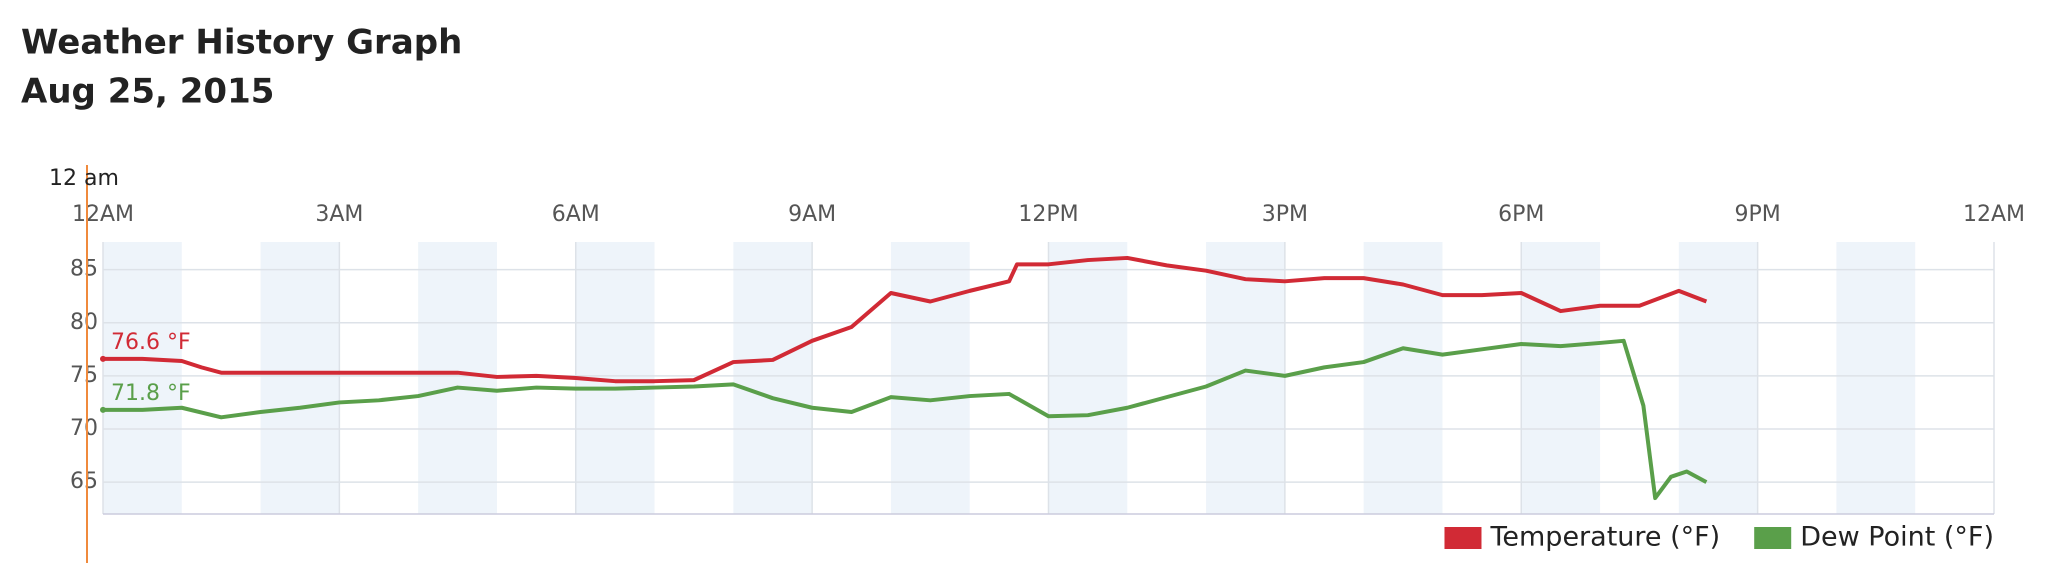 Image resolution: width=2048 pixels, height=567 pixels. I want to click on y-tick-label: 80, so click(84, 322).